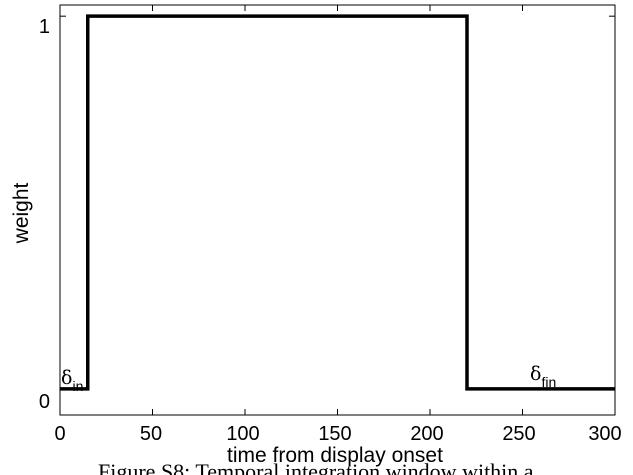 The image size is (633, 475). What do you see at coordinates (518, 434) in the screenshot?
I see `x-tick-label-250: 250` at bounding box center [518, 434].